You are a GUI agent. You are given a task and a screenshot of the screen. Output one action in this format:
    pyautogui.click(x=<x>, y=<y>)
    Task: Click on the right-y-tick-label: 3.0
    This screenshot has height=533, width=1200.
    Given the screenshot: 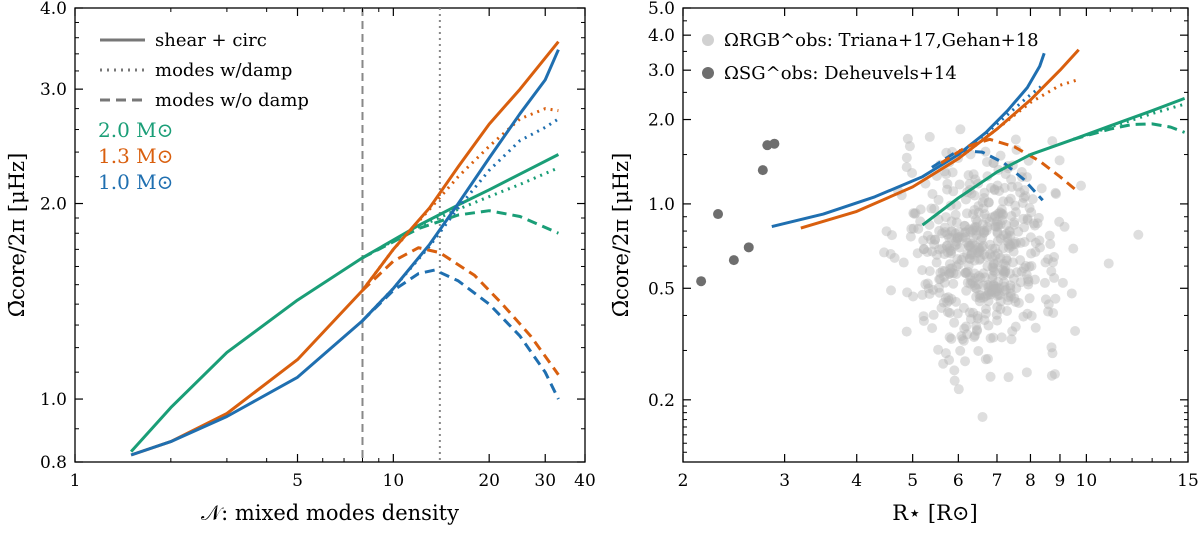 What is the action you would take?
    pyautogui.click(x=661, y=71)
    